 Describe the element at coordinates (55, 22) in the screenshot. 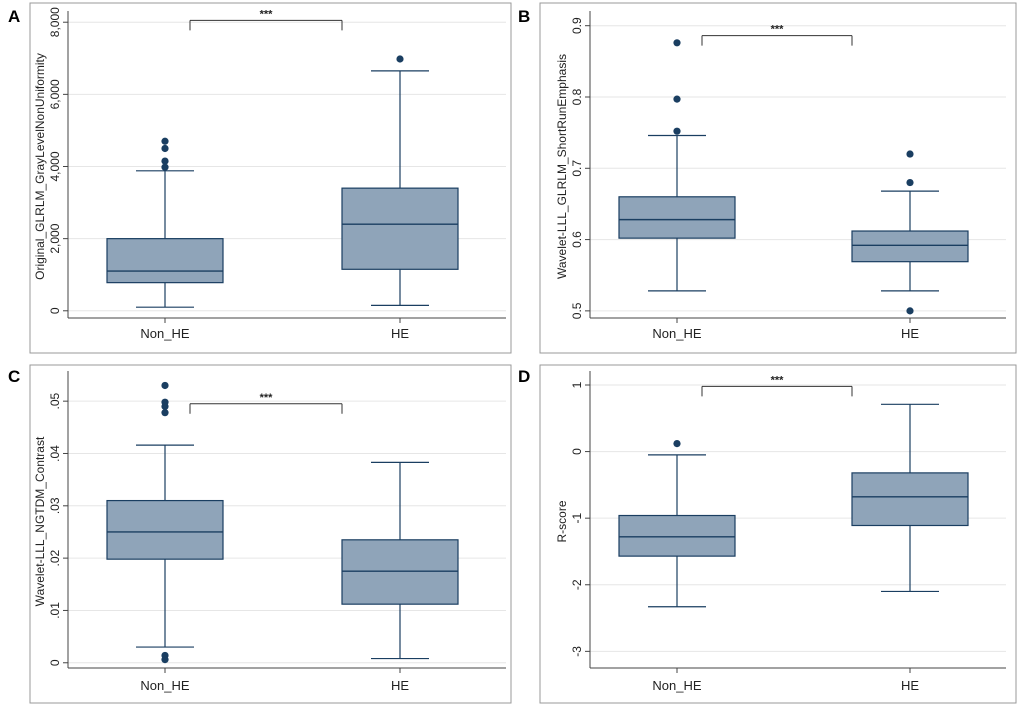

I see `y-tick-label: 8,000` at that location.